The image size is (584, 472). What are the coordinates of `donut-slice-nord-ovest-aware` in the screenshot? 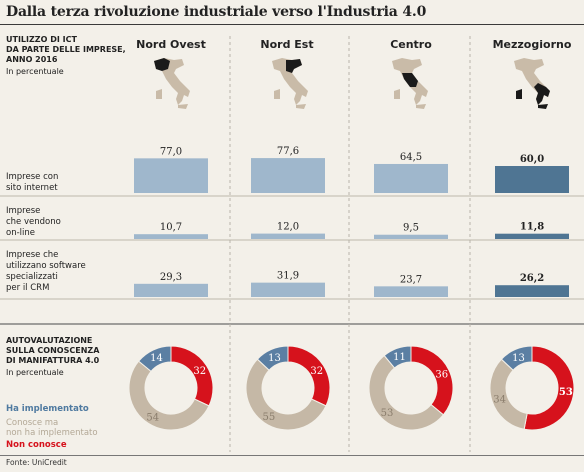 It's located at (169, 395).